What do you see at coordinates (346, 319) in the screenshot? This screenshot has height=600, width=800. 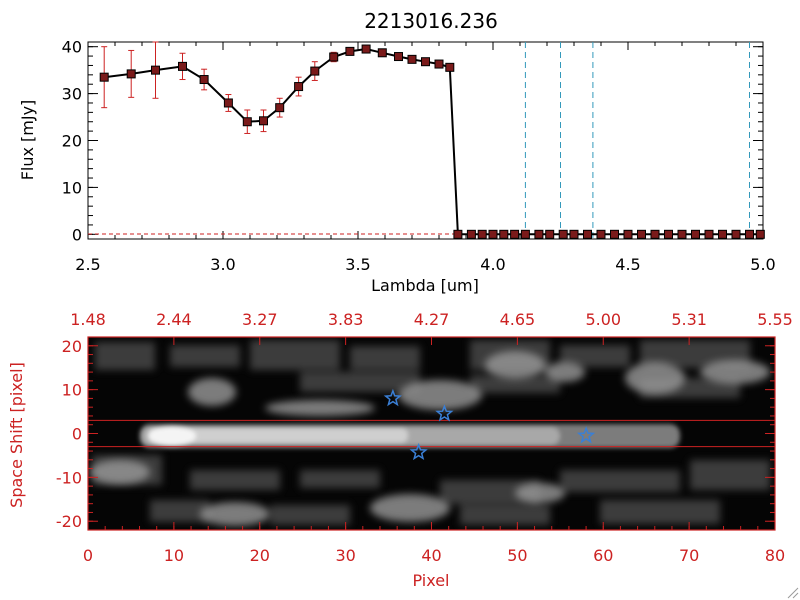 I see `bottom-top-axis-label: 3.83` at bounding box center [346, 319].